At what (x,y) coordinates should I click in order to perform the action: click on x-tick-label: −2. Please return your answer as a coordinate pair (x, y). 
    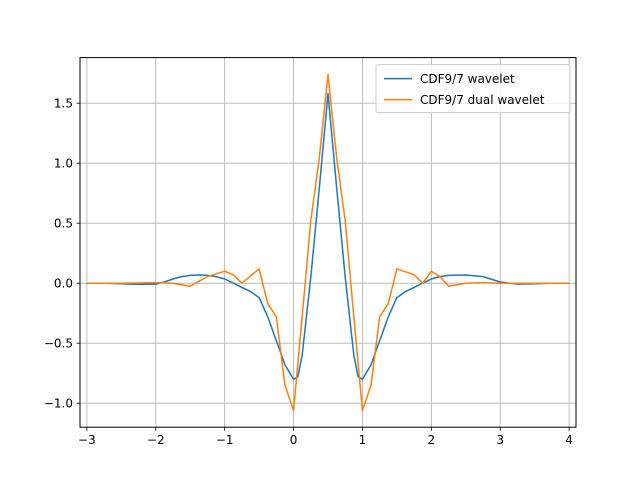
    Looking at the image, I should click on (156, 440).